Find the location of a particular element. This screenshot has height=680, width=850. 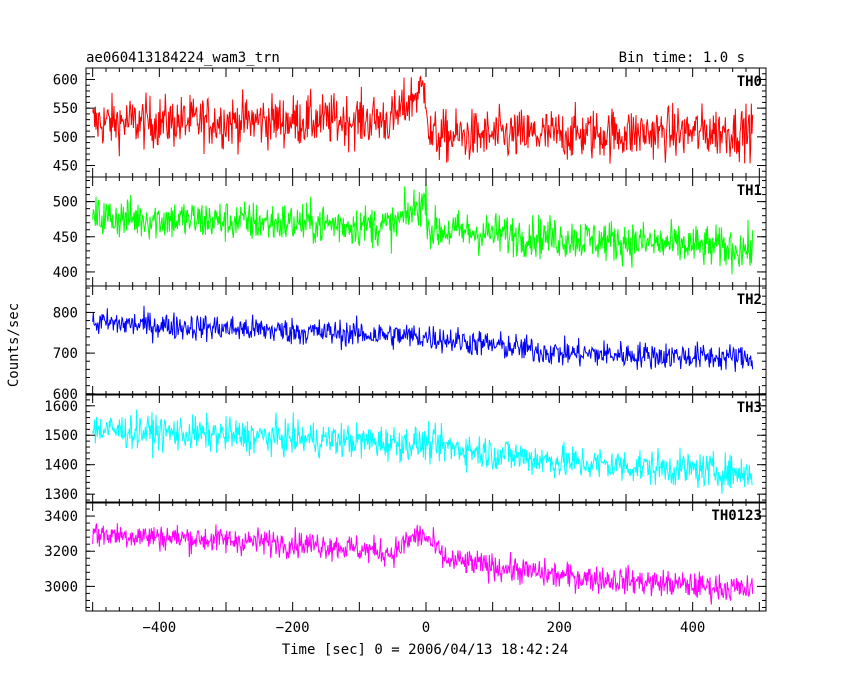

panel-th1: 400 450 500 TH1 is located at coordinates (410, 231).